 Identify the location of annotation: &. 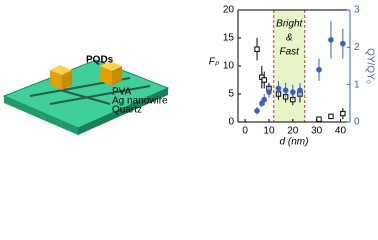
(289, 38).